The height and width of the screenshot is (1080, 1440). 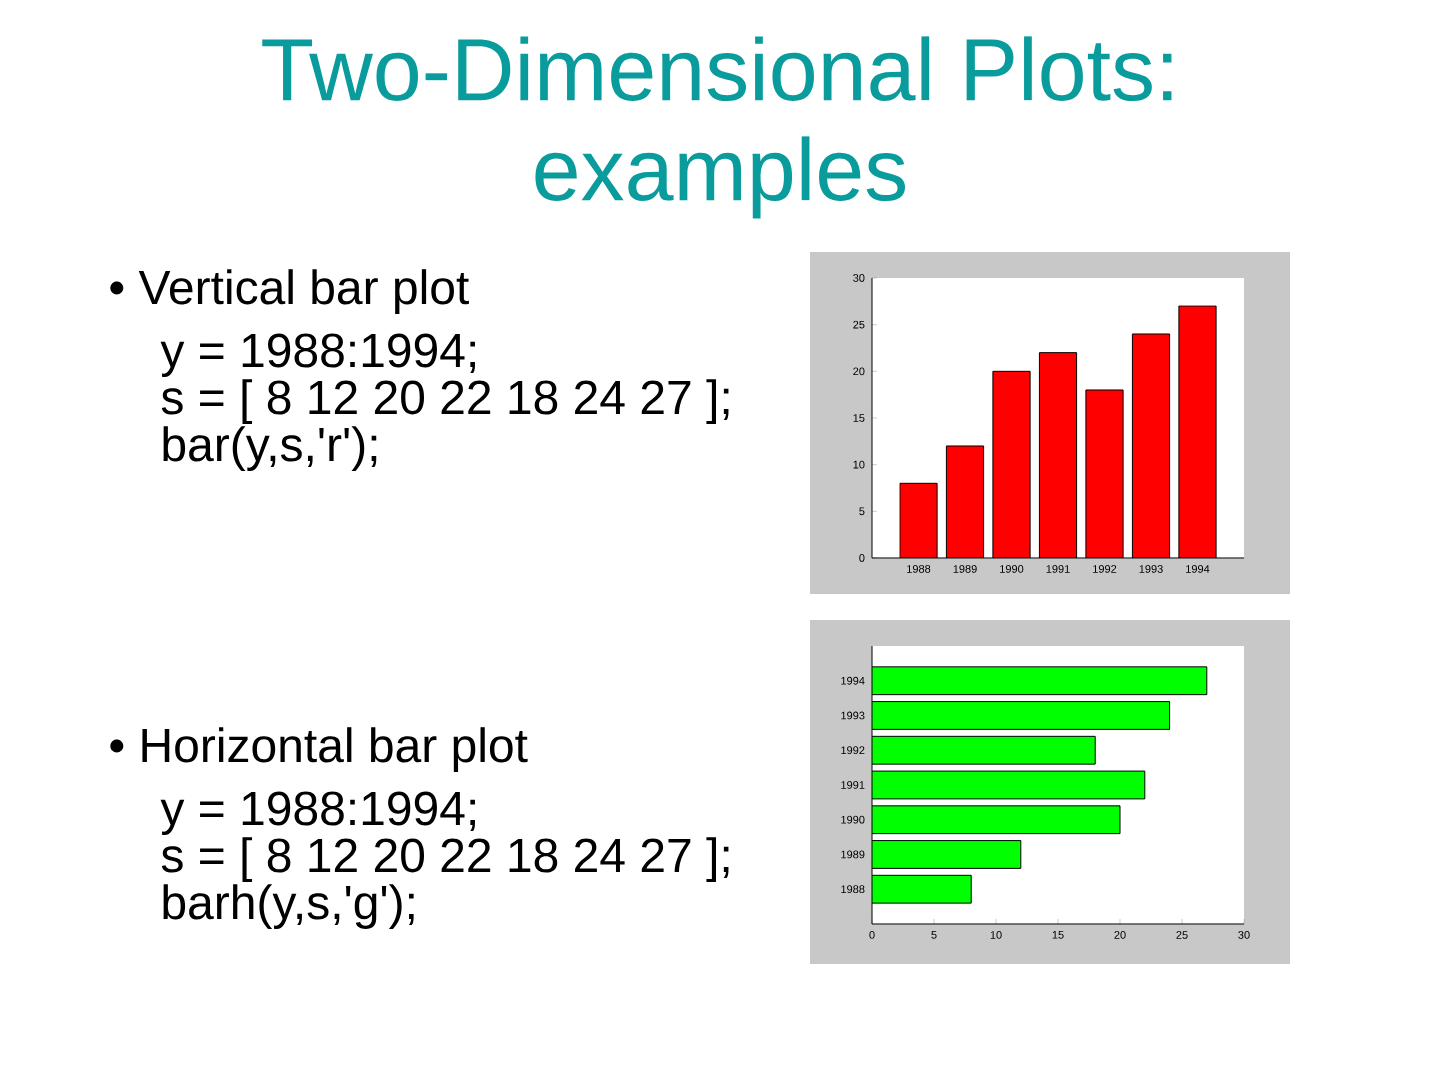 I want to click on text: bar(y,s,'r');, so click(x=270, y=448).